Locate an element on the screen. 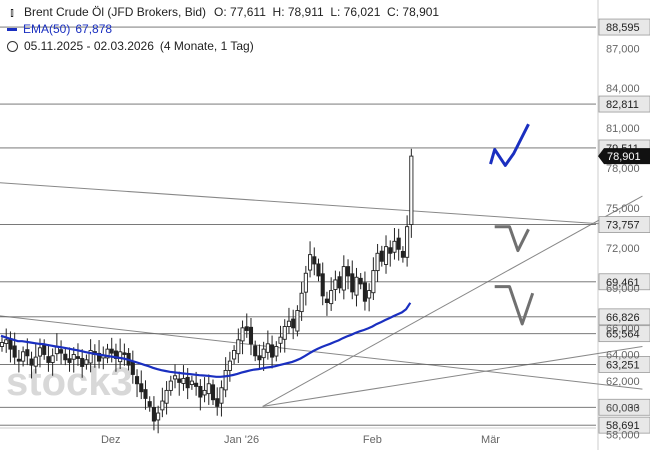 This screenshot has width=650, height=450. ema-swatch-icon is located at coordinates (12, 29).